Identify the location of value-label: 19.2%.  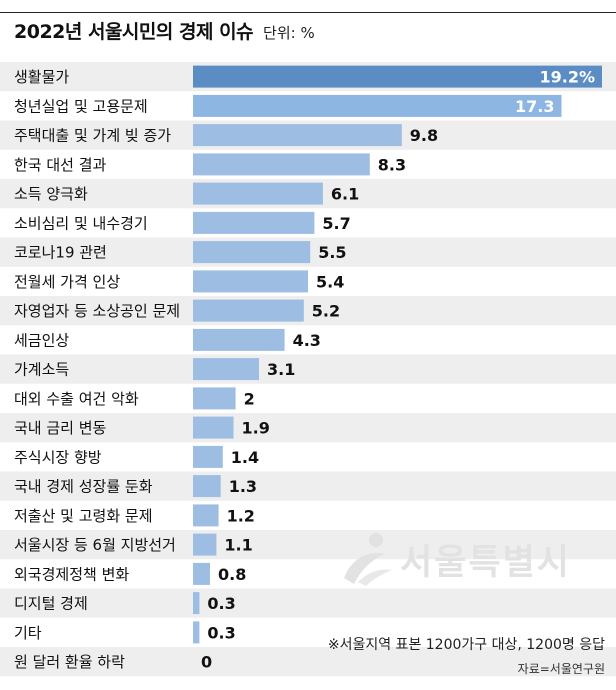
(567, 77).